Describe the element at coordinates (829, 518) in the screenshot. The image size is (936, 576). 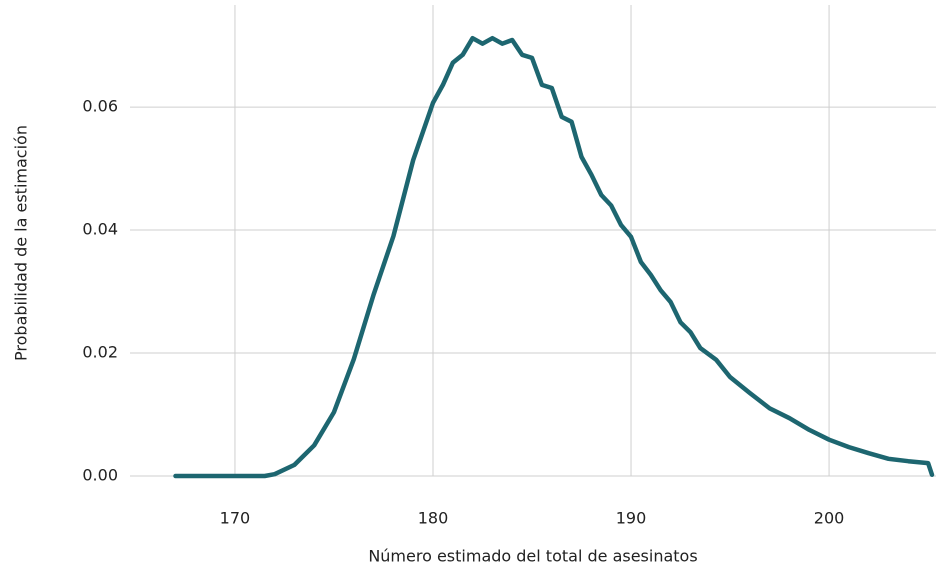
I see `x-tick-label: 200` at that location.